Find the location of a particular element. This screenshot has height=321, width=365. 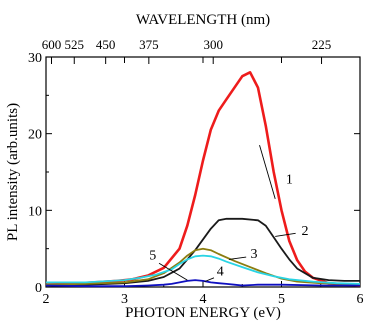

x-tick-label: 3 is located at coordinates (124, 299).